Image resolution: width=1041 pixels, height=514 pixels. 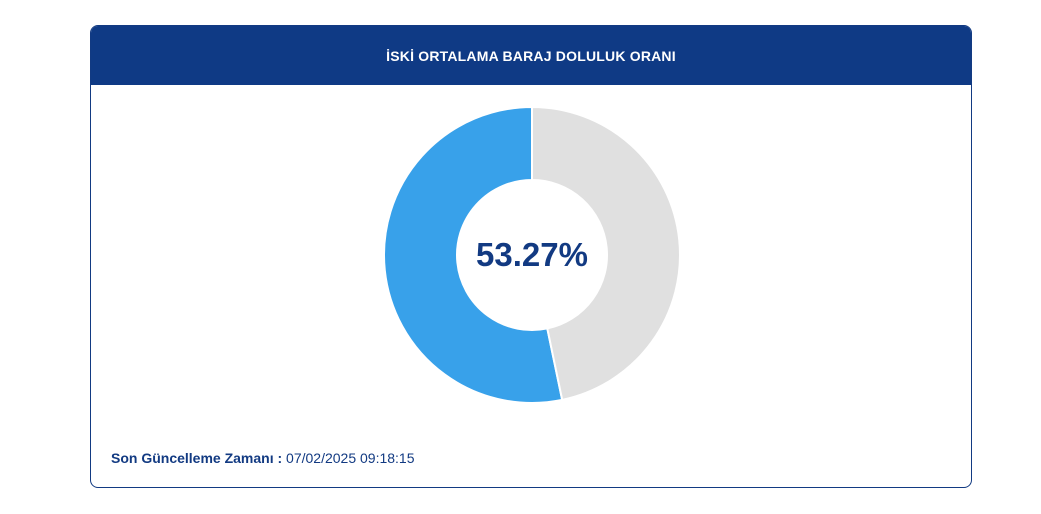 I want to click on occupancy-percentage-label: 53.27%, so click(x=532, y=254).